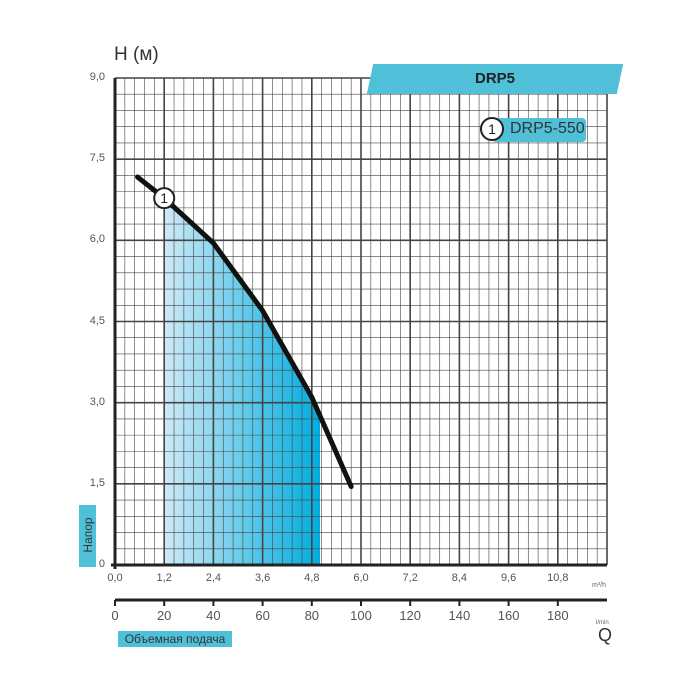 Image resolution: width=700 pixels, height=695 pixels. Describe the element at coordinates (115, 578) in the screenshot. I see `x-tick-label: 0,0` at that location.